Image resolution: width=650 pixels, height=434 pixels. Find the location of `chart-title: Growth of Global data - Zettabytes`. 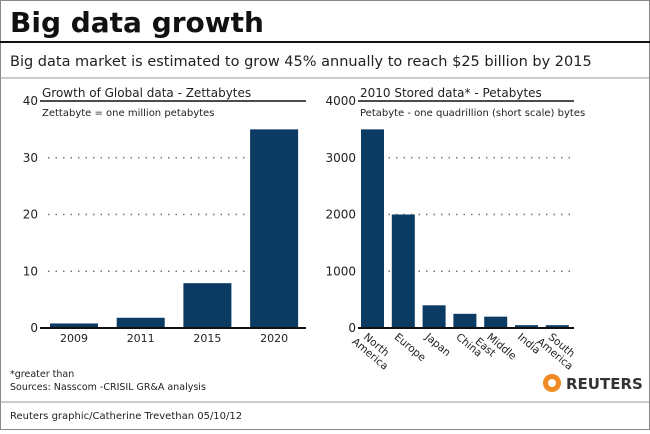

chart-title: Growth of Global data - Zettabytes is located at coordinates (146, 93).